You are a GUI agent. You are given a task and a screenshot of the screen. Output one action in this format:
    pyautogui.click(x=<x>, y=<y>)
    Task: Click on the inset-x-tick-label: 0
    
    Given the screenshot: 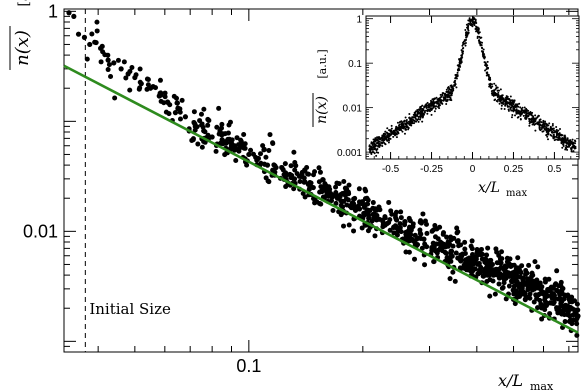 What is the action you would take?
    pyautogui.click(x=473, y=169)
    